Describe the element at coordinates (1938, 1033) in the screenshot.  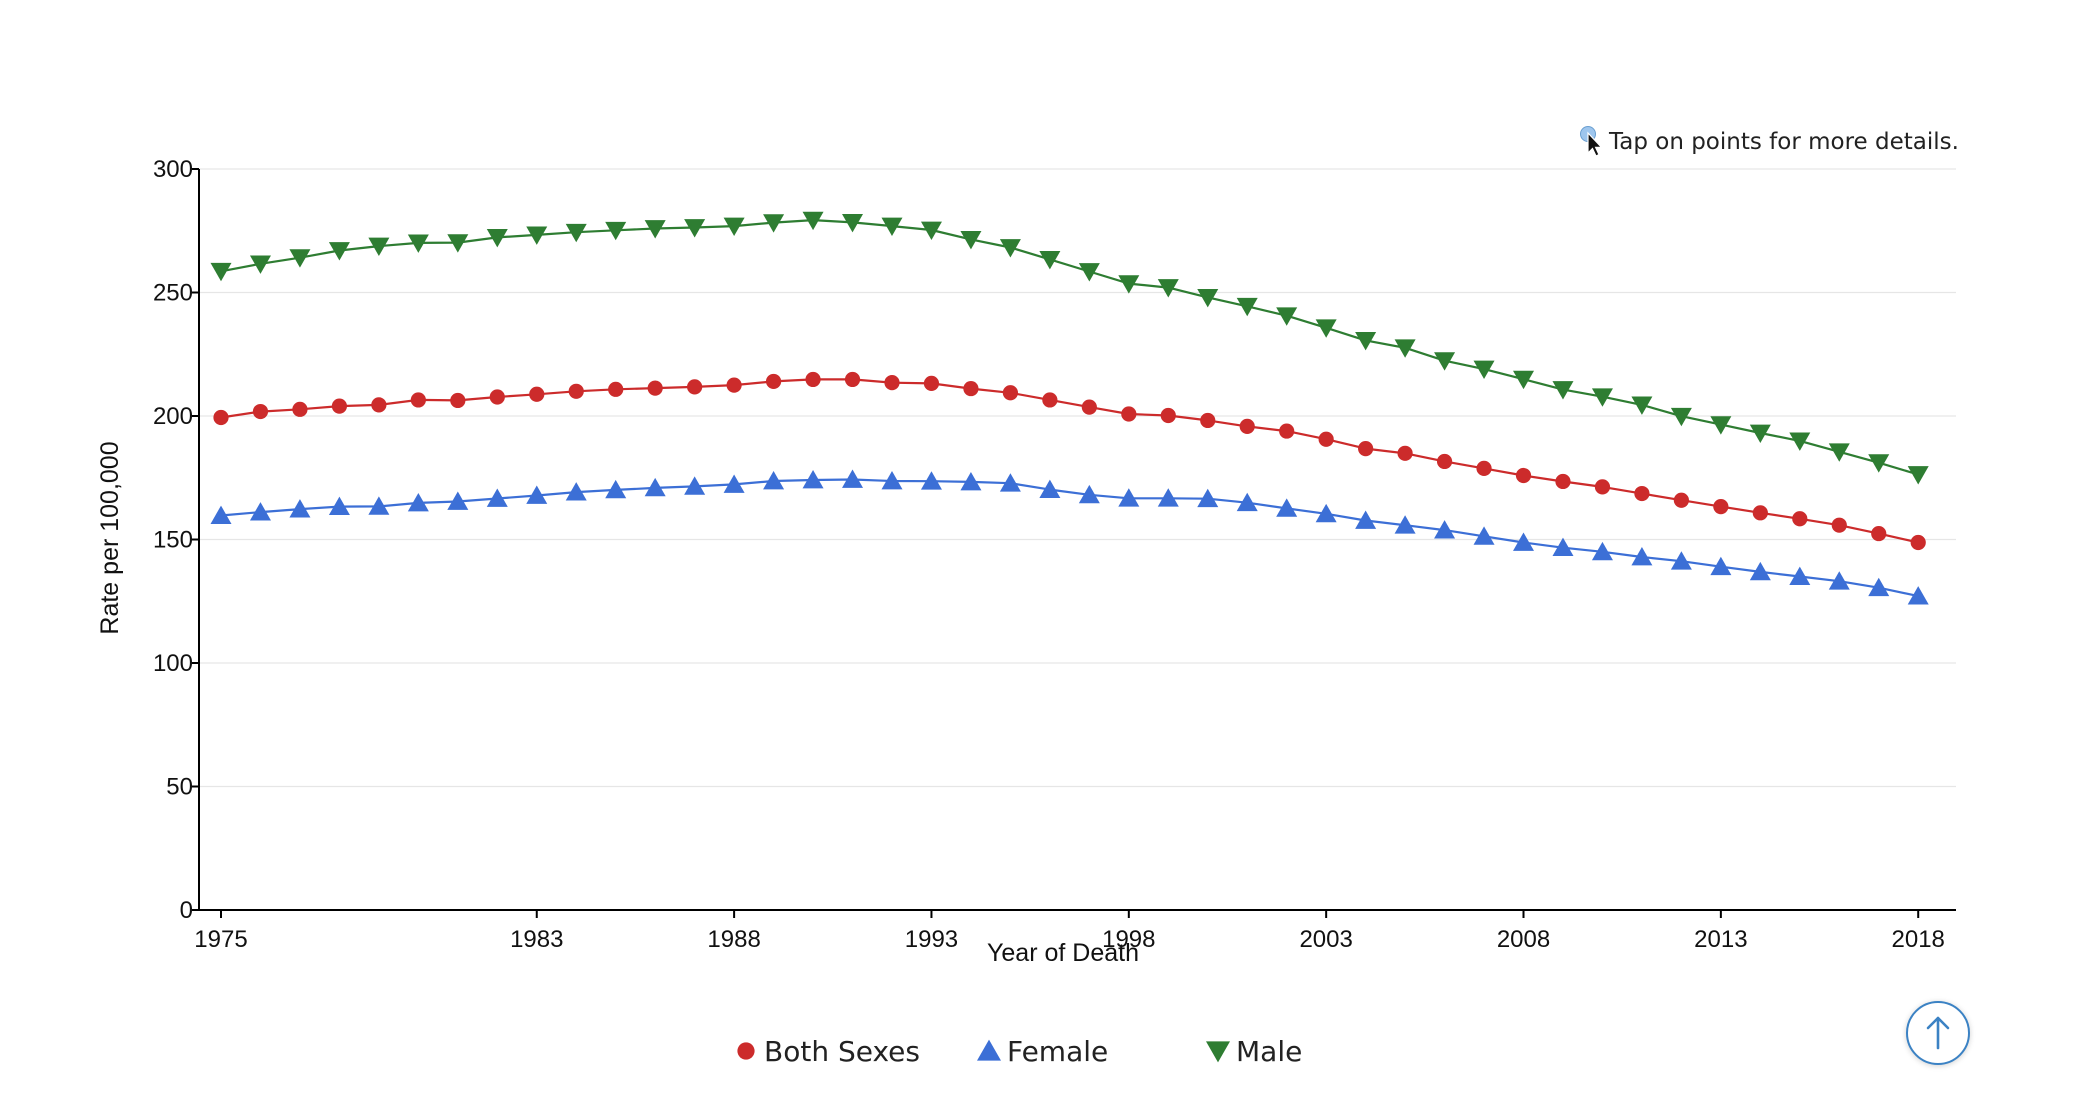
I see `scroll-to-top-button` at that location.